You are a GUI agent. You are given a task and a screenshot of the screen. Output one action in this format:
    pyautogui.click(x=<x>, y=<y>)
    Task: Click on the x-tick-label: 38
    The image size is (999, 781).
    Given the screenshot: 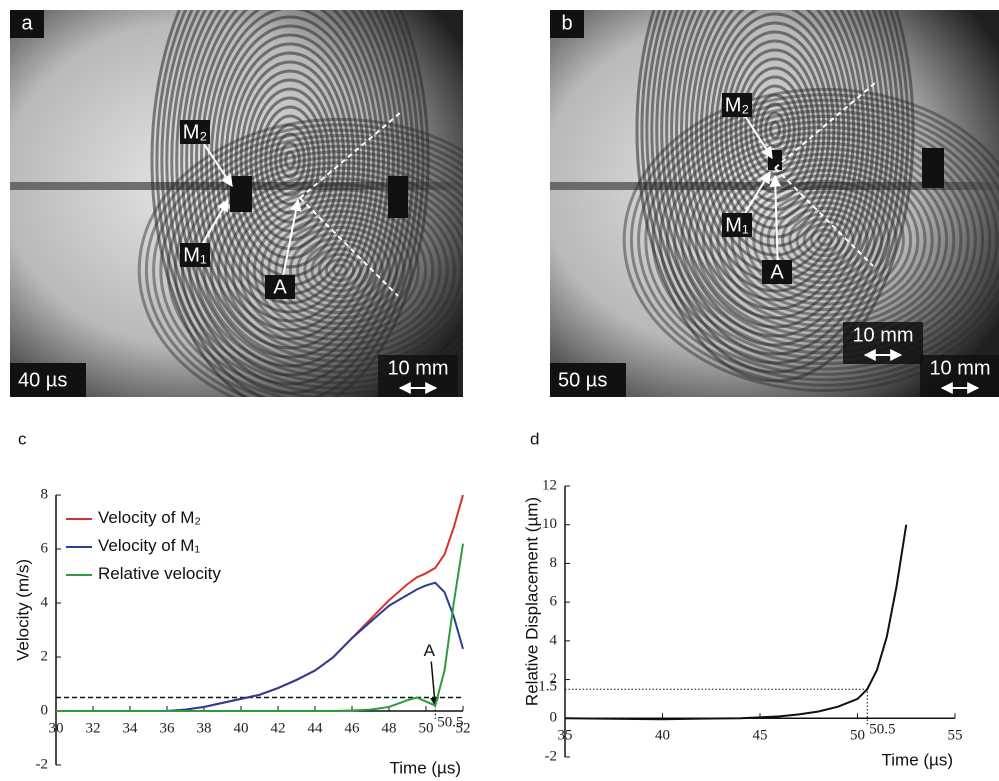 What is the action you would take?
    pyautogui.click(x=204, y=728)
    